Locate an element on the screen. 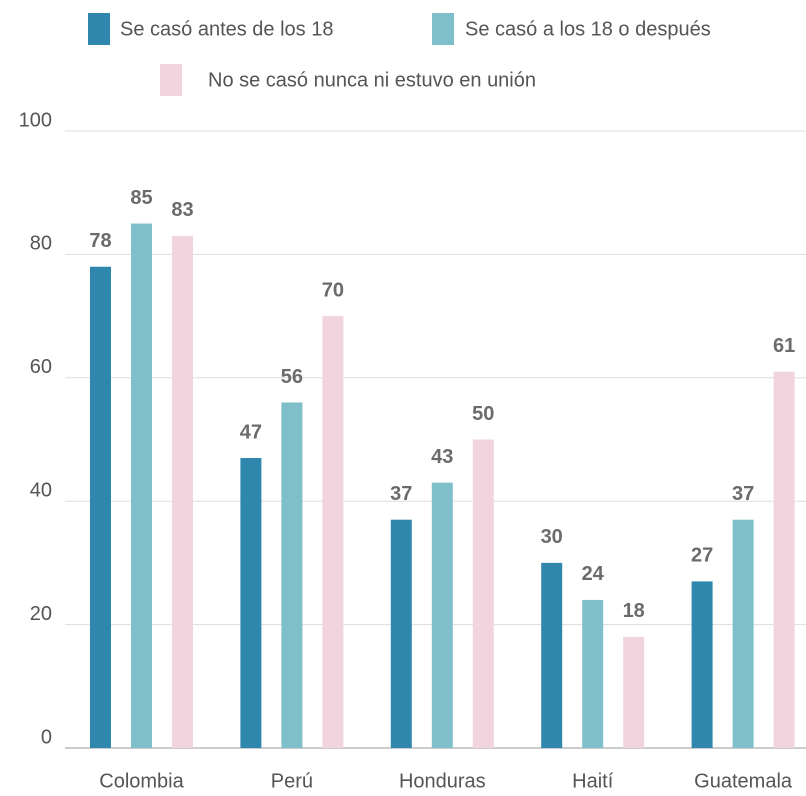 This screenshot has height=796, width=806. value-label: 27 is located at coordinates (702, 556).